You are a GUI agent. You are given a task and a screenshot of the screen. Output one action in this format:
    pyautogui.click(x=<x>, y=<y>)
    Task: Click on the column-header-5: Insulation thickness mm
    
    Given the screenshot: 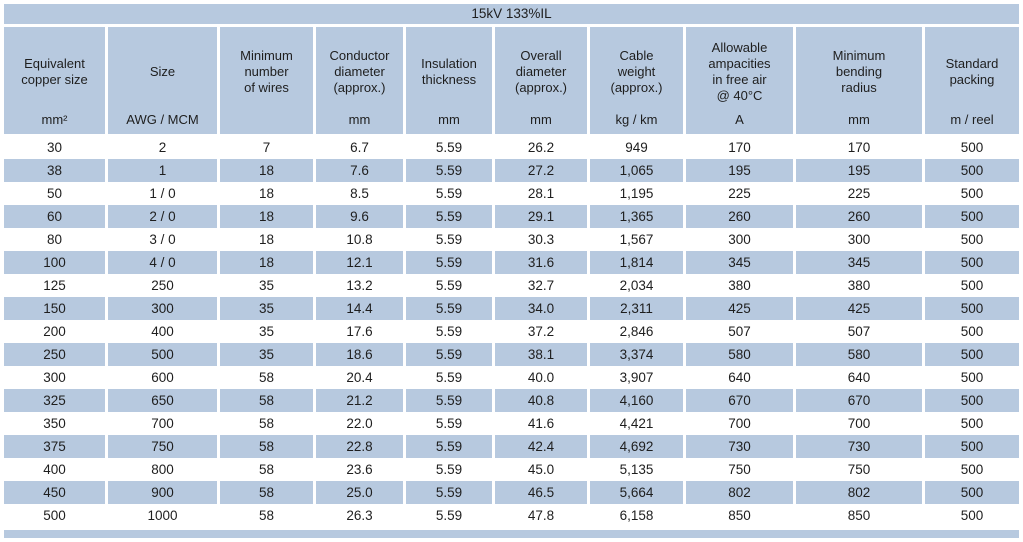 What is the action you would take?
    pyautogui.click(x=449, y=80)
    